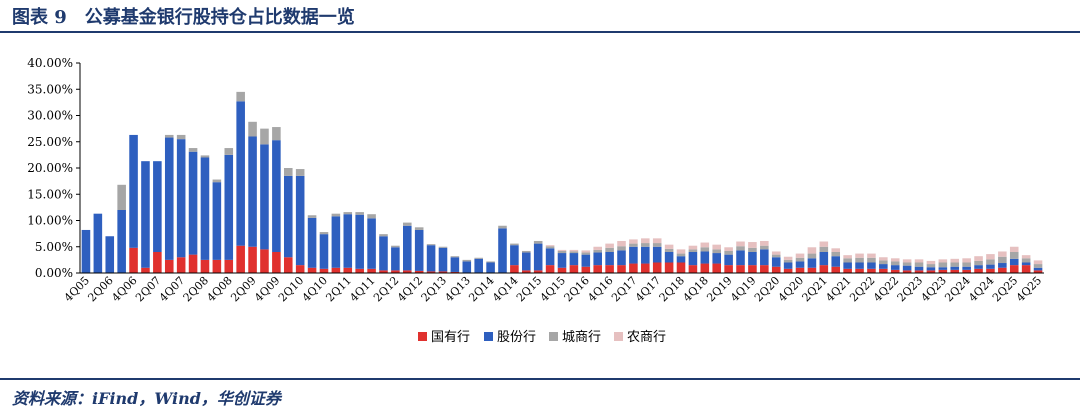 This screenshot has width=1080, height=419. I want to click on title-rule, so click(540, 32).